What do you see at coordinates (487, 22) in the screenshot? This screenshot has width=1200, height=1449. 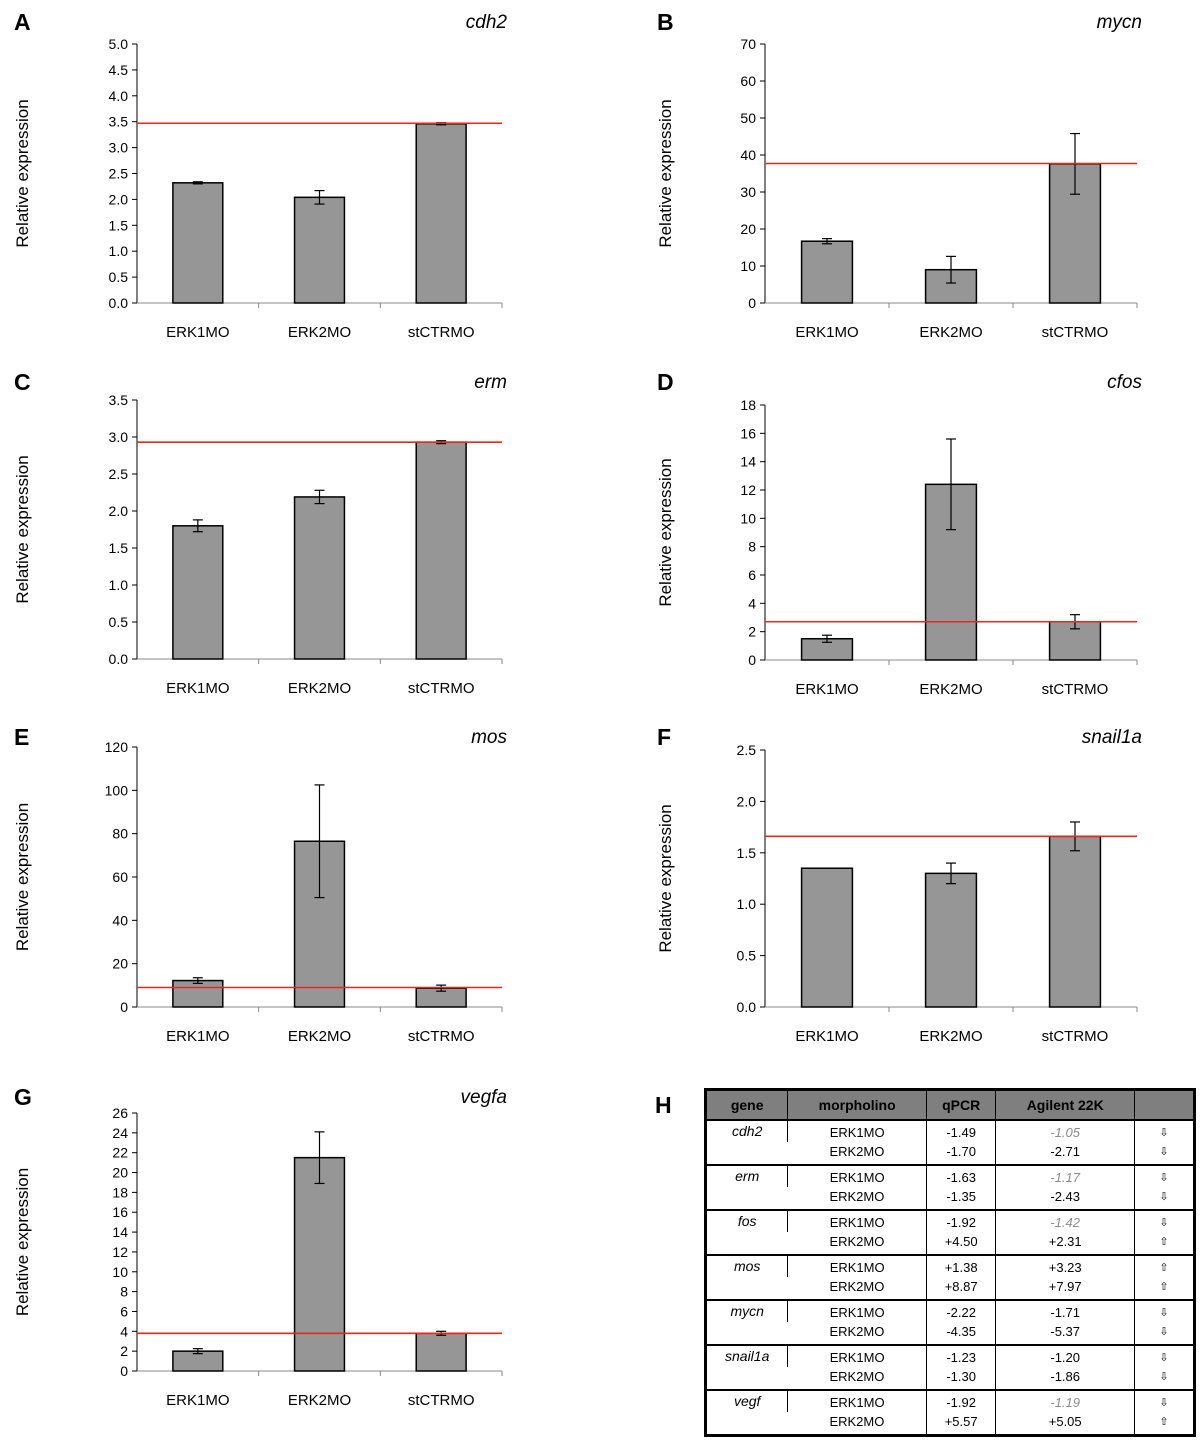 I see `chart-title: cdh2` at bounding box center [487, 22].